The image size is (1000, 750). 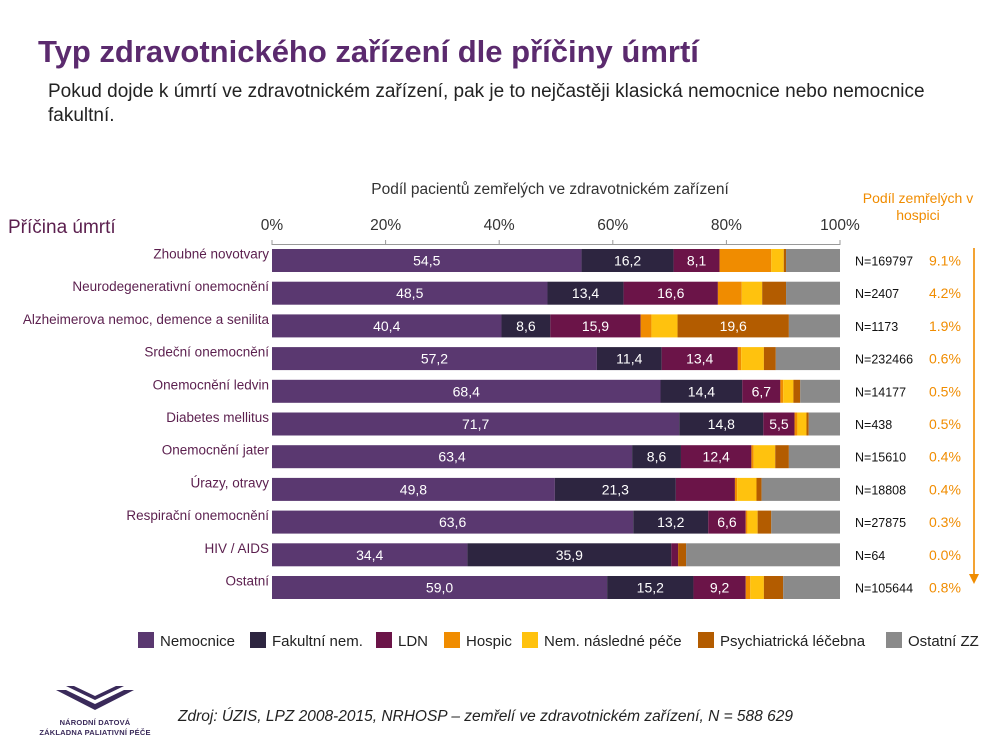 What do you see at coordinates (217, 417) in the screenshot?
I see `category-label: Diabetes mellitus` at bounding box center [217, 417].